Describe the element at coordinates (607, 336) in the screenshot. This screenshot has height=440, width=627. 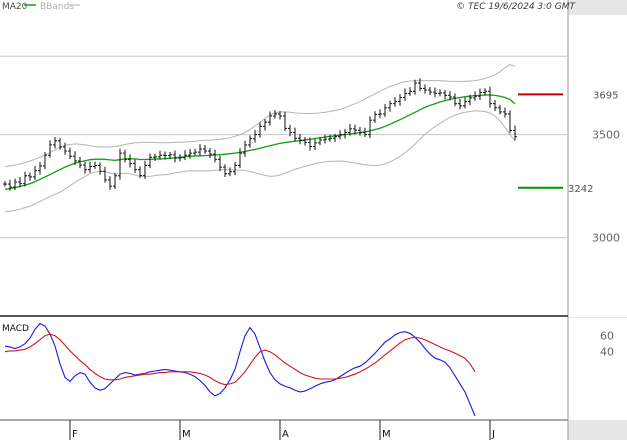
I see `macd-tick-label: 60` at that location.